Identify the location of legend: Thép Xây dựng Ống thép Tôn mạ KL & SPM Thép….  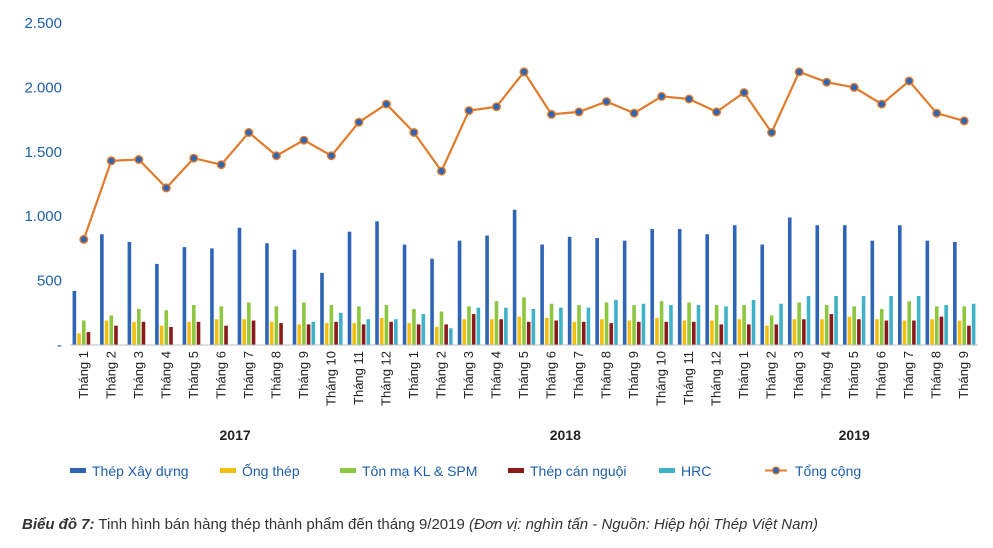
(465, 470).